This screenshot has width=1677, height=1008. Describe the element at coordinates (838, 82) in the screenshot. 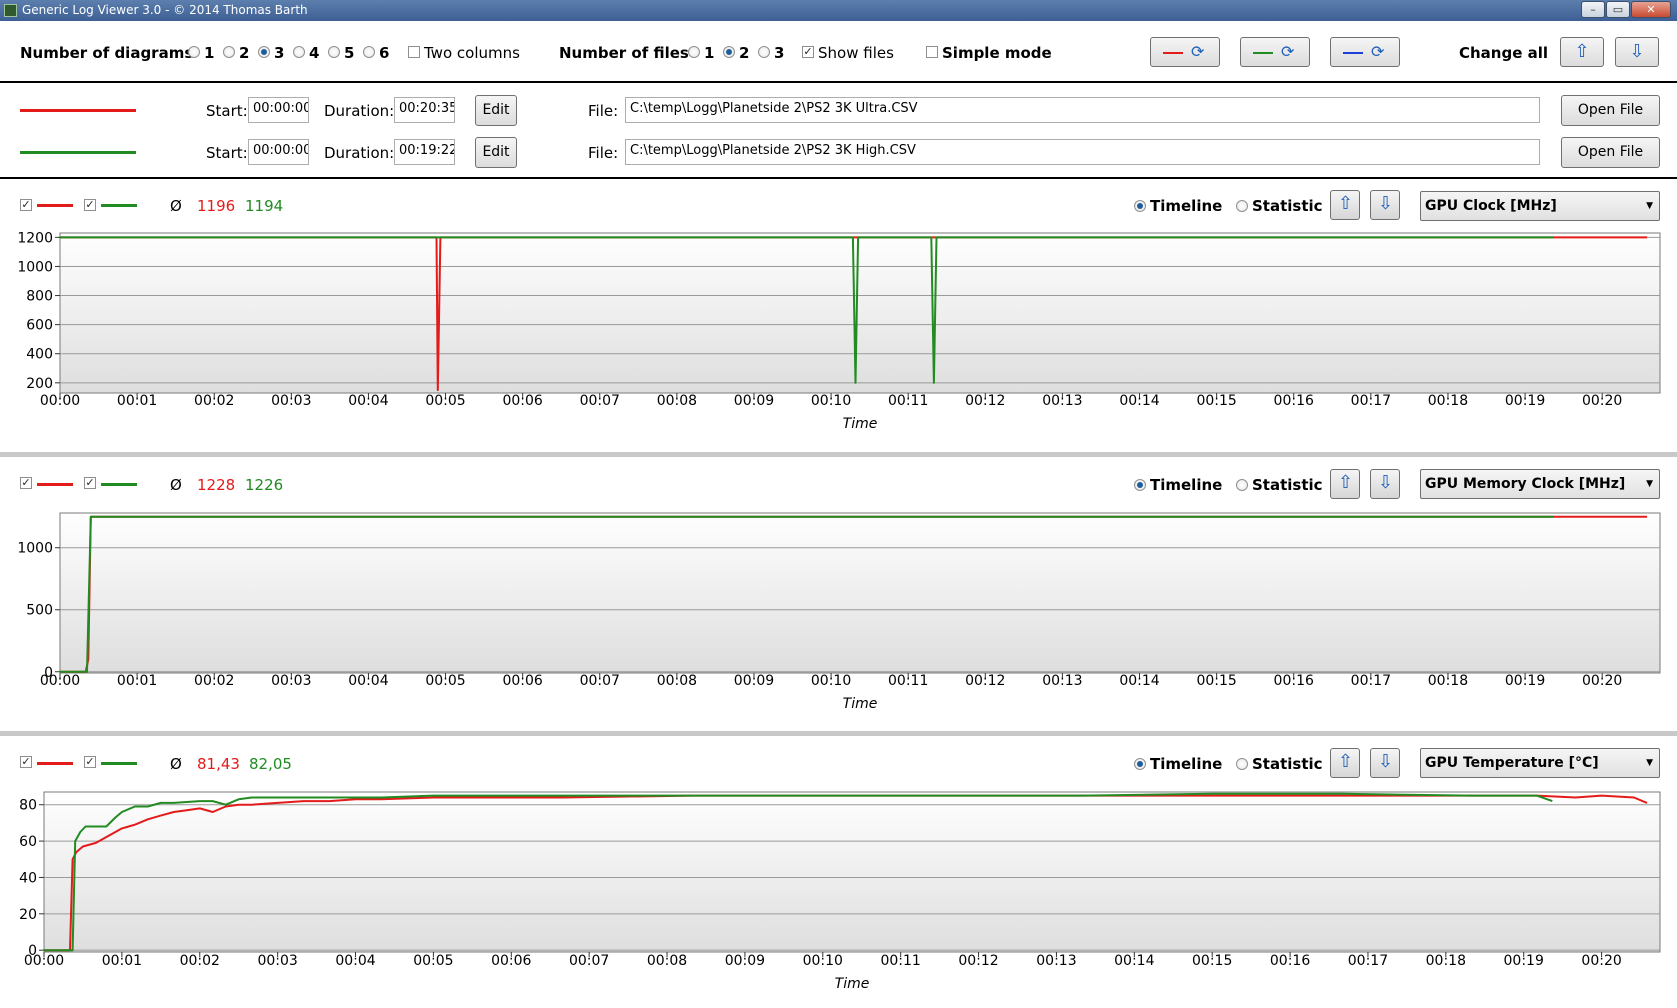

I see `divider` at that location.